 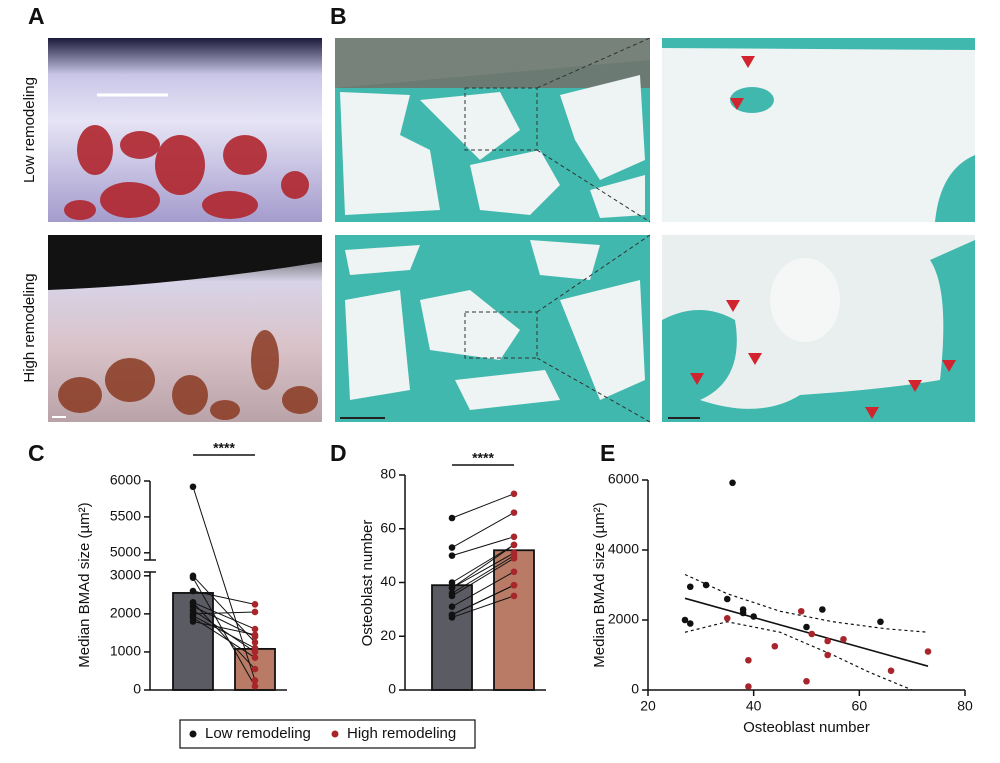 I want to click on y-tick-label: 3000, so click(x=125, y=575).